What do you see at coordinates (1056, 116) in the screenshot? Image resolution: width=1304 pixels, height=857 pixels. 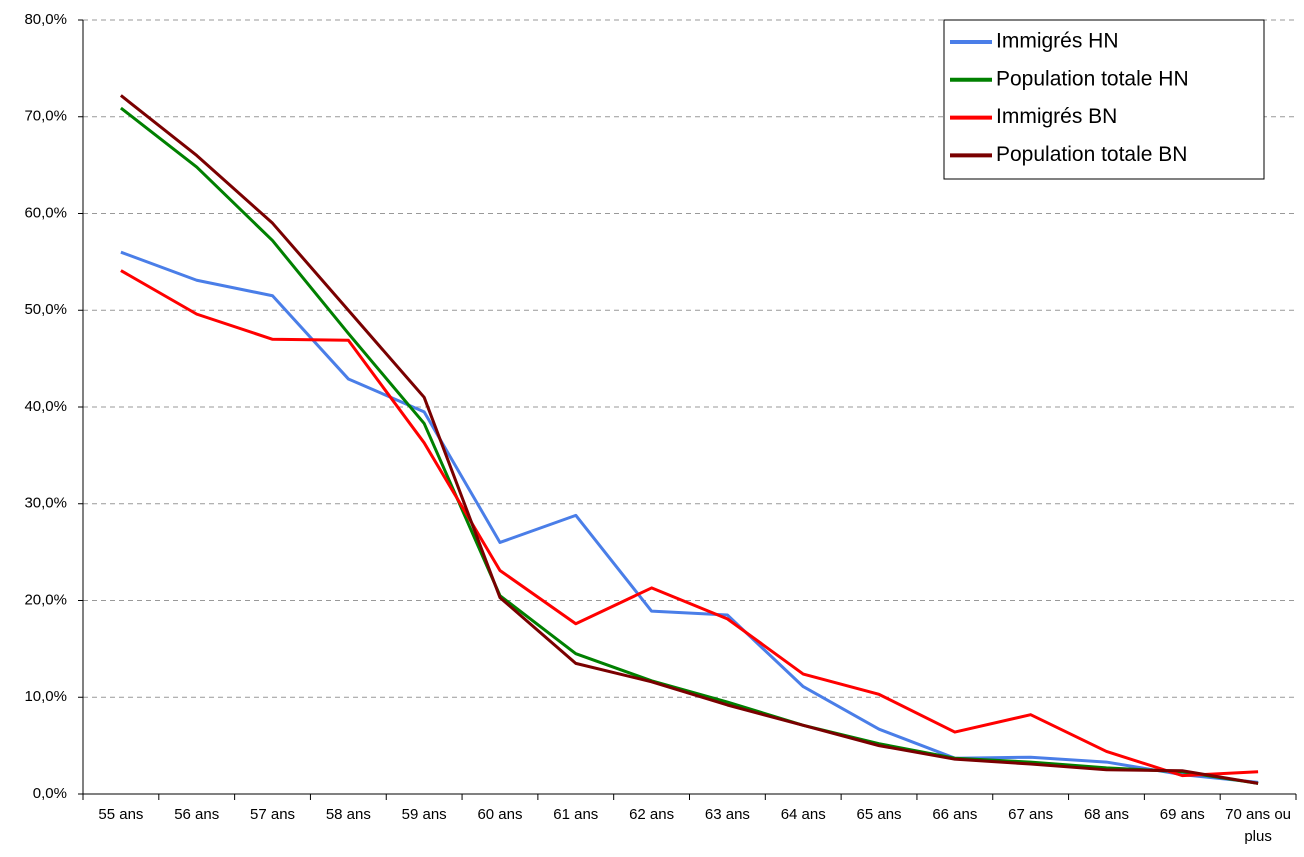 I see `legend-label: Immigrés BN` at bounding box center [1056, 116].